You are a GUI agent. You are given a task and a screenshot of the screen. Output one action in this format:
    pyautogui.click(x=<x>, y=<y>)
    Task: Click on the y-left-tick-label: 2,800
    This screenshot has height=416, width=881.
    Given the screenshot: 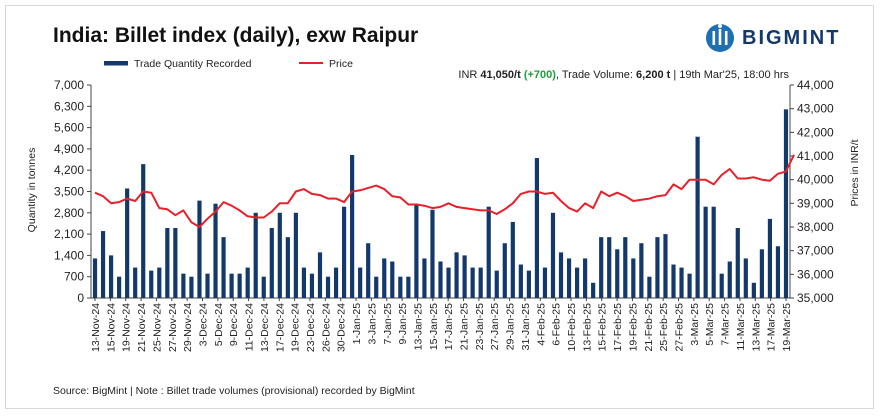 What is the action you would take?
    pyautogui.click(x=69, y=213)
    